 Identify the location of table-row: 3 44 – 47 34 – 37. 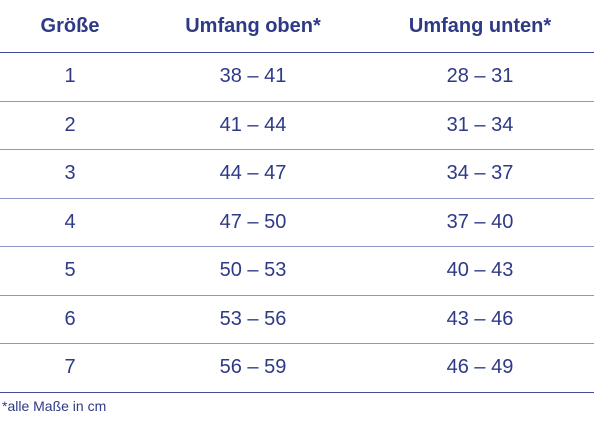
(297, 174).